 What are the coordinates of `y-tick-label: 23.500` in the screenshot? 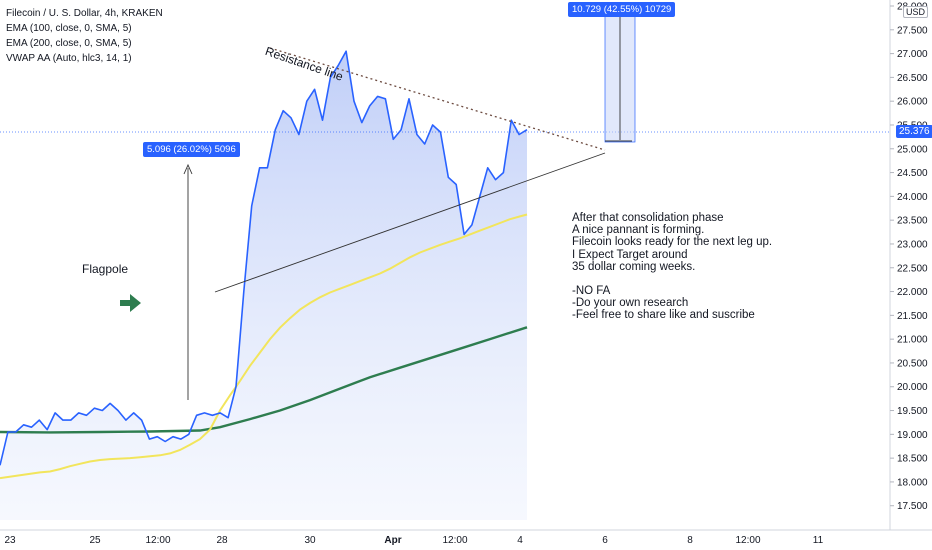 It's located at (912, 221).